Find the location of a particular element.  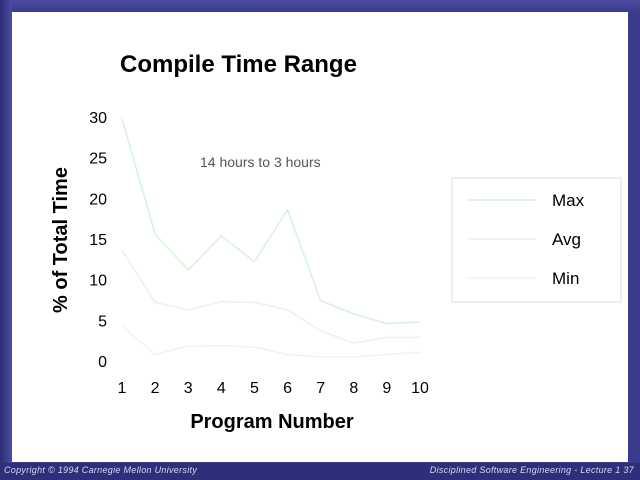

frame-top-border is located at coordinates (320, 6).